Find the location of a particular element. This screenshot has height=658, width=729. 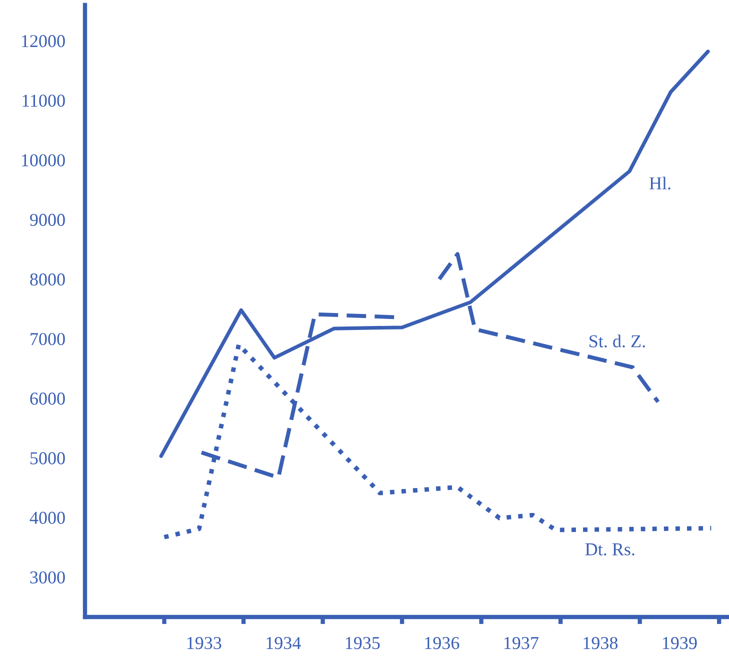

y-tick-label: 3000 is located at coordinates (47, 577).